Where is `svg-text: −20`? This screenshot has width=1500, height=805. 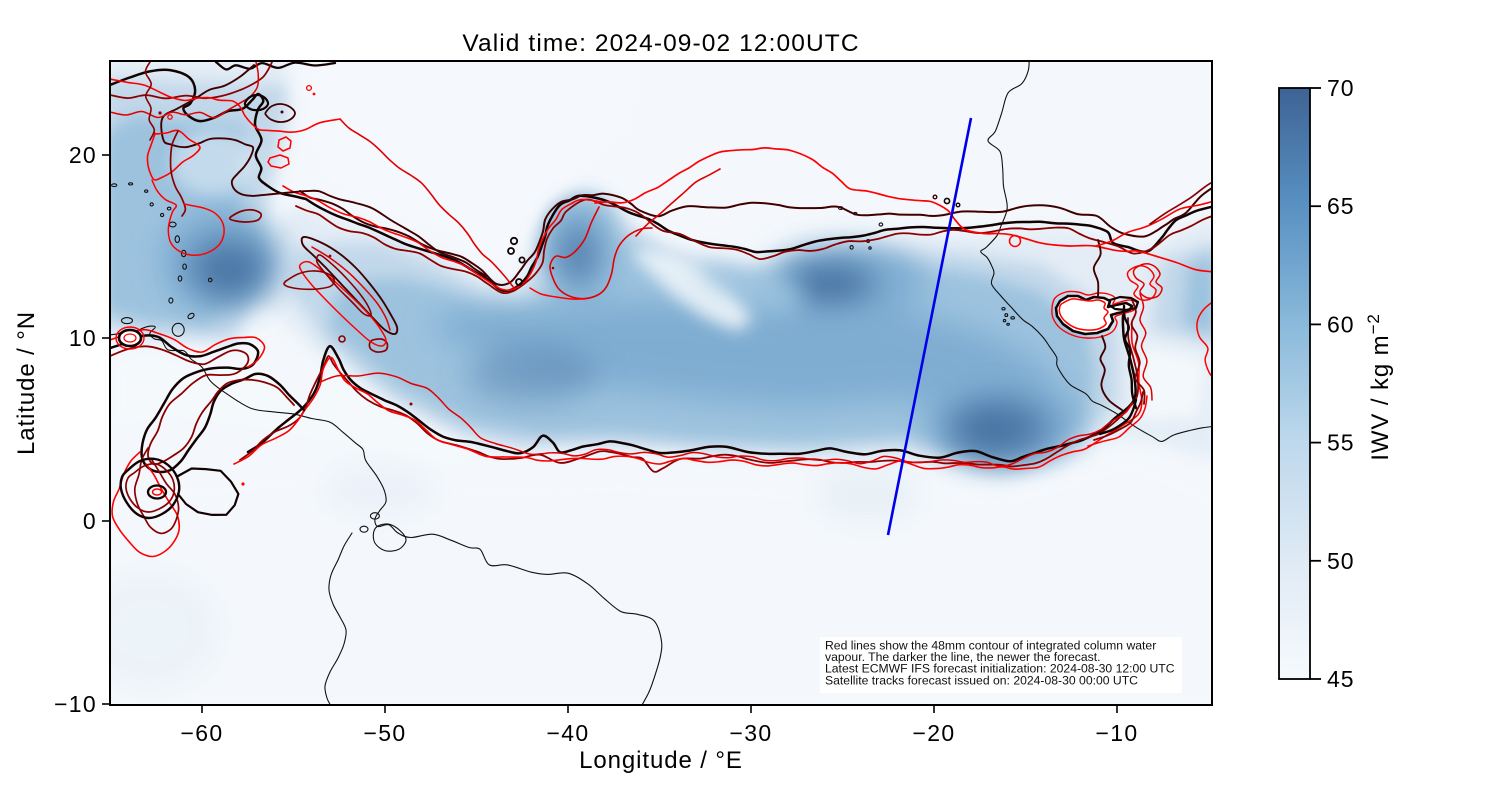 svg-text: −20 is located at coordinates (934, 733).